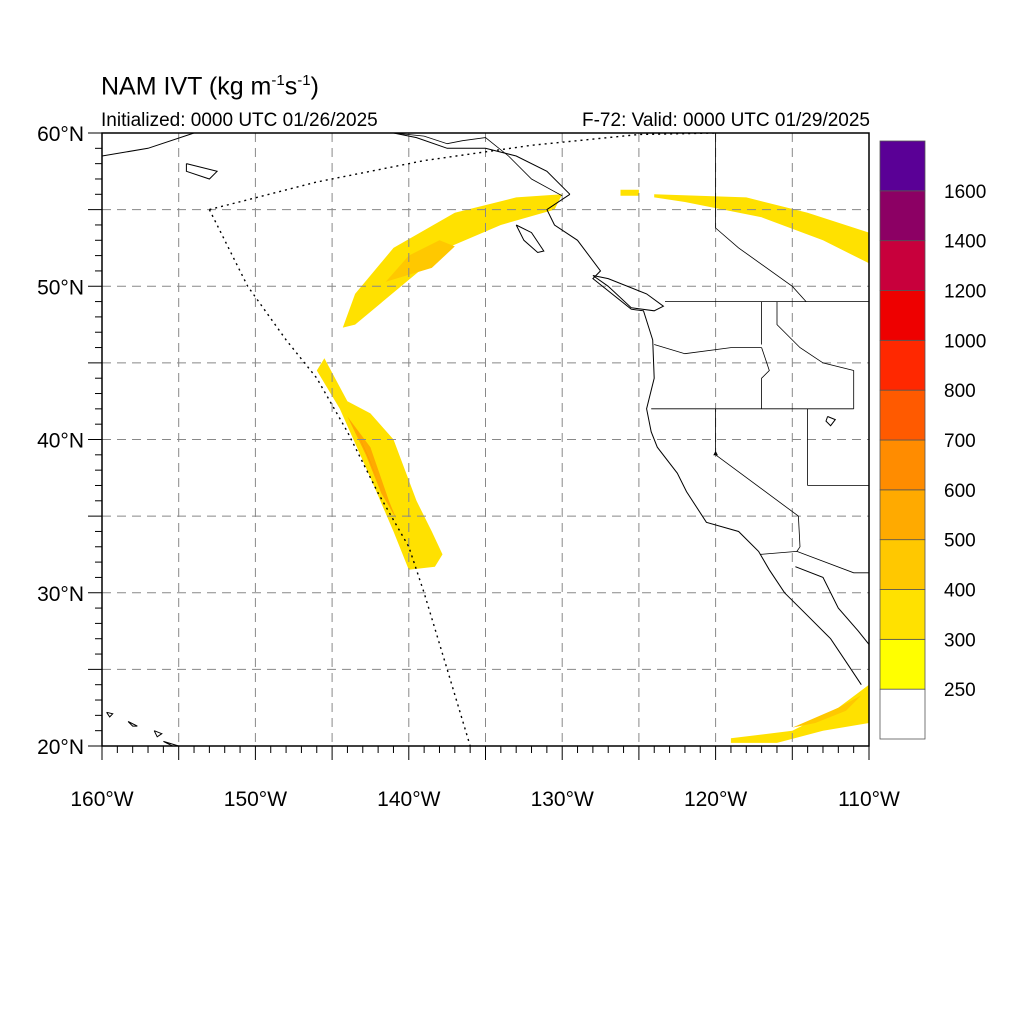  What do you see at coordinates (960, 591) in the screenshot?
I see `colorbar-label: 400` at bounding box center [960, 591].